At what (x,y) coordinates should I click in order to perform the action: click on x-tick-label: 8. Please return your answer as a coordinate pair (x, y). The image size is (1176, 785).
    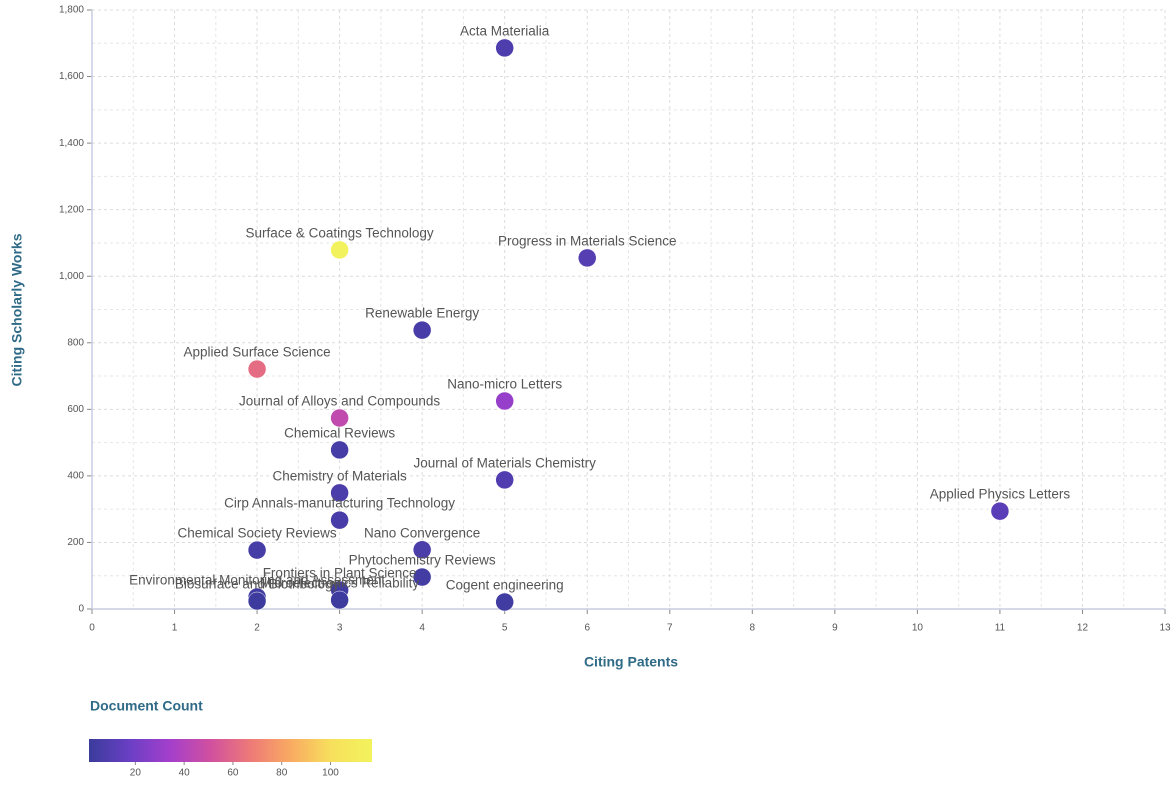
    Looking at the image, I should click on (753, 628).